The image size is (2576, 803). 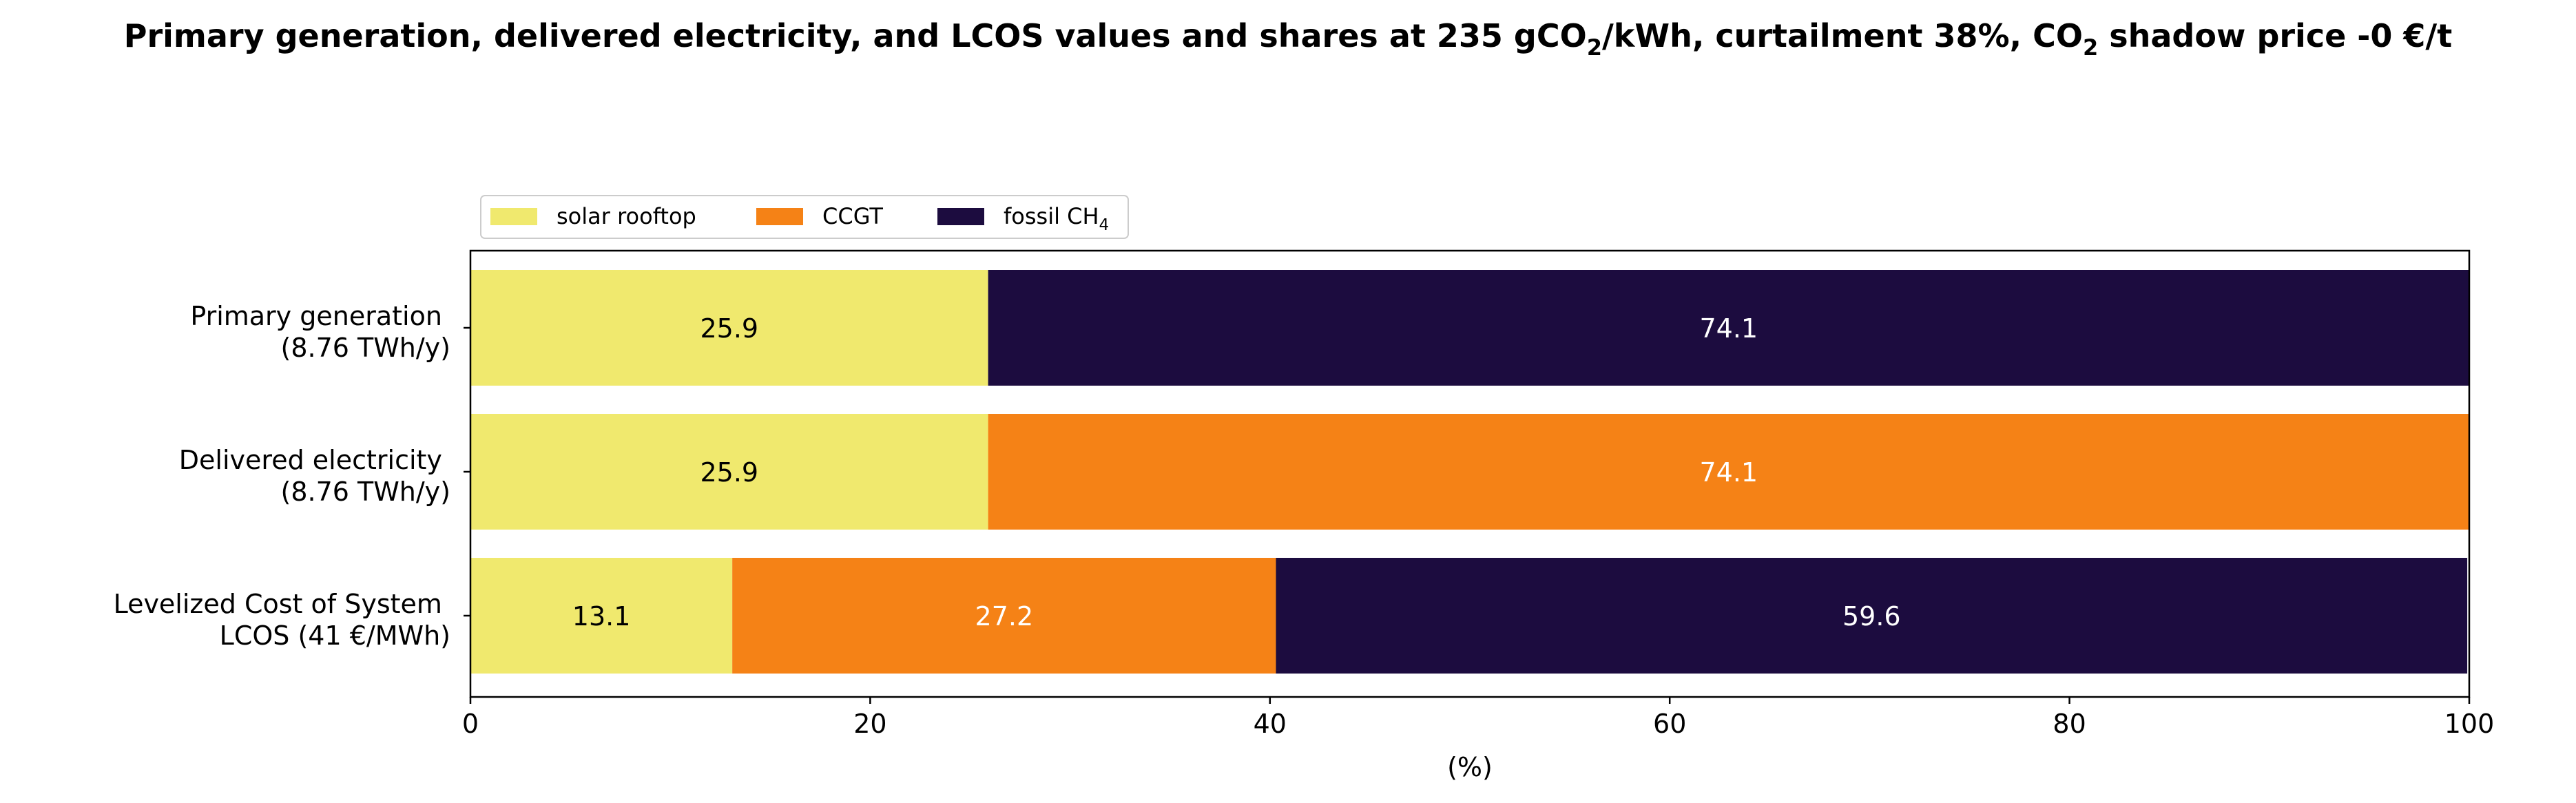 I want to click on bar-value-label: 13.1, so click(x=601, y=616).